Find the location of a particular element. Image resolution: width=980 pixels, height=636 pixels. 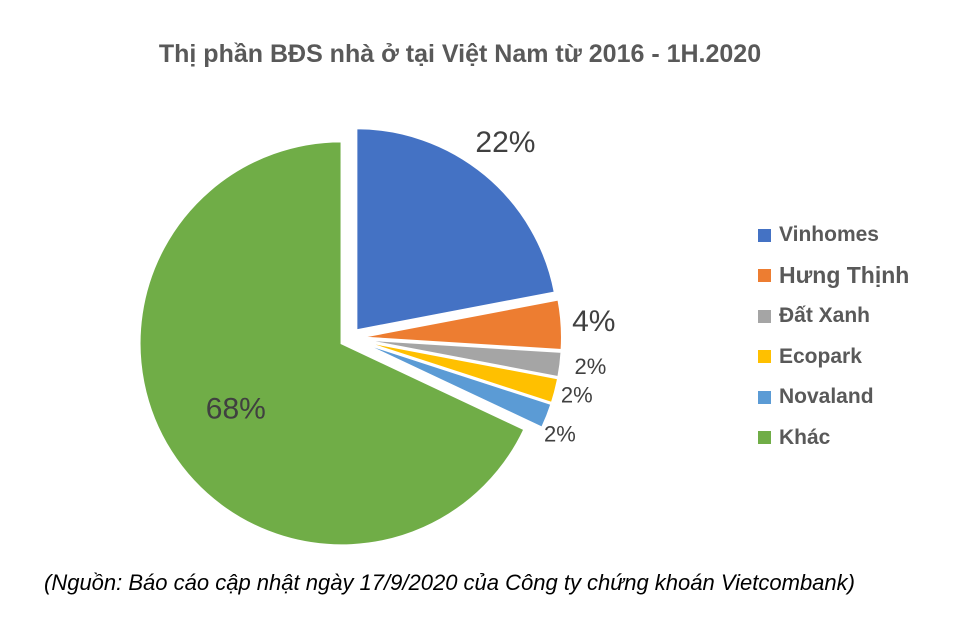

legend-label: Khác is located at coordinates (805, 437).